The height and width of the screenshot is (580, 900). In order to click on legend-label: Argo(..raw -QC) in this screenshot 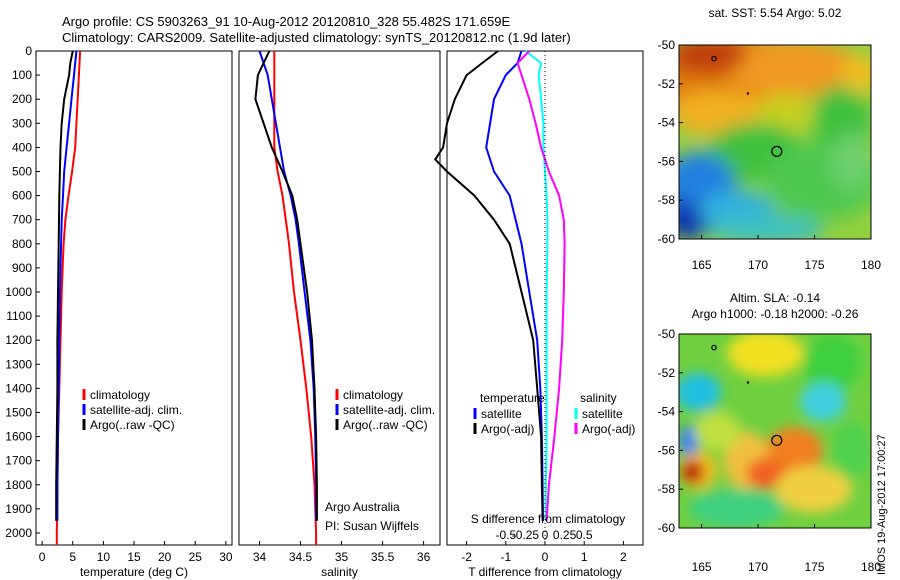, I will do `click(385, 425)`.